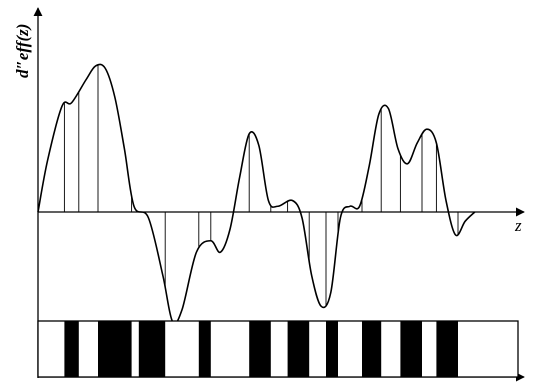 The image size is (534, 383). I want to click on stripe-blocks, so click(261, 349).